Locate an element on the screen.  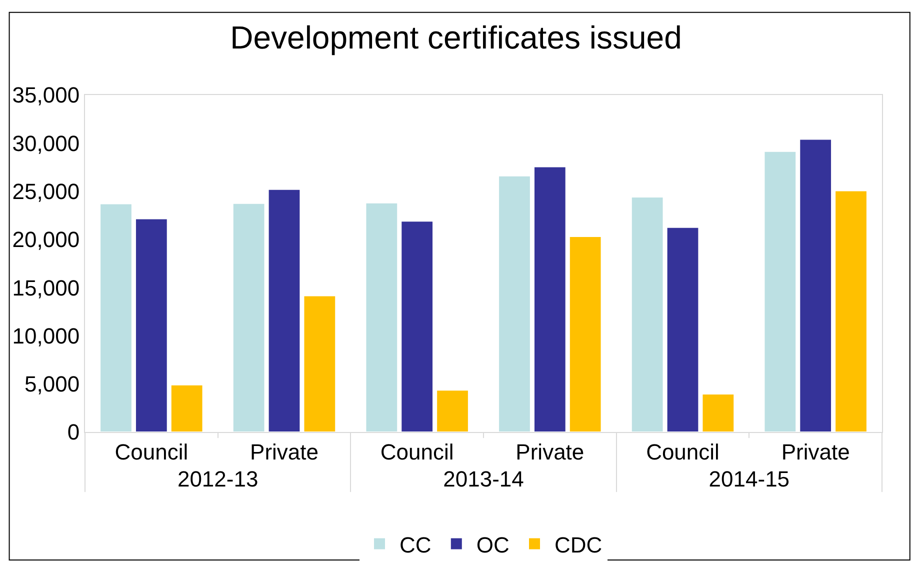
text: 2014-15 is located at coordinates (749, 479).